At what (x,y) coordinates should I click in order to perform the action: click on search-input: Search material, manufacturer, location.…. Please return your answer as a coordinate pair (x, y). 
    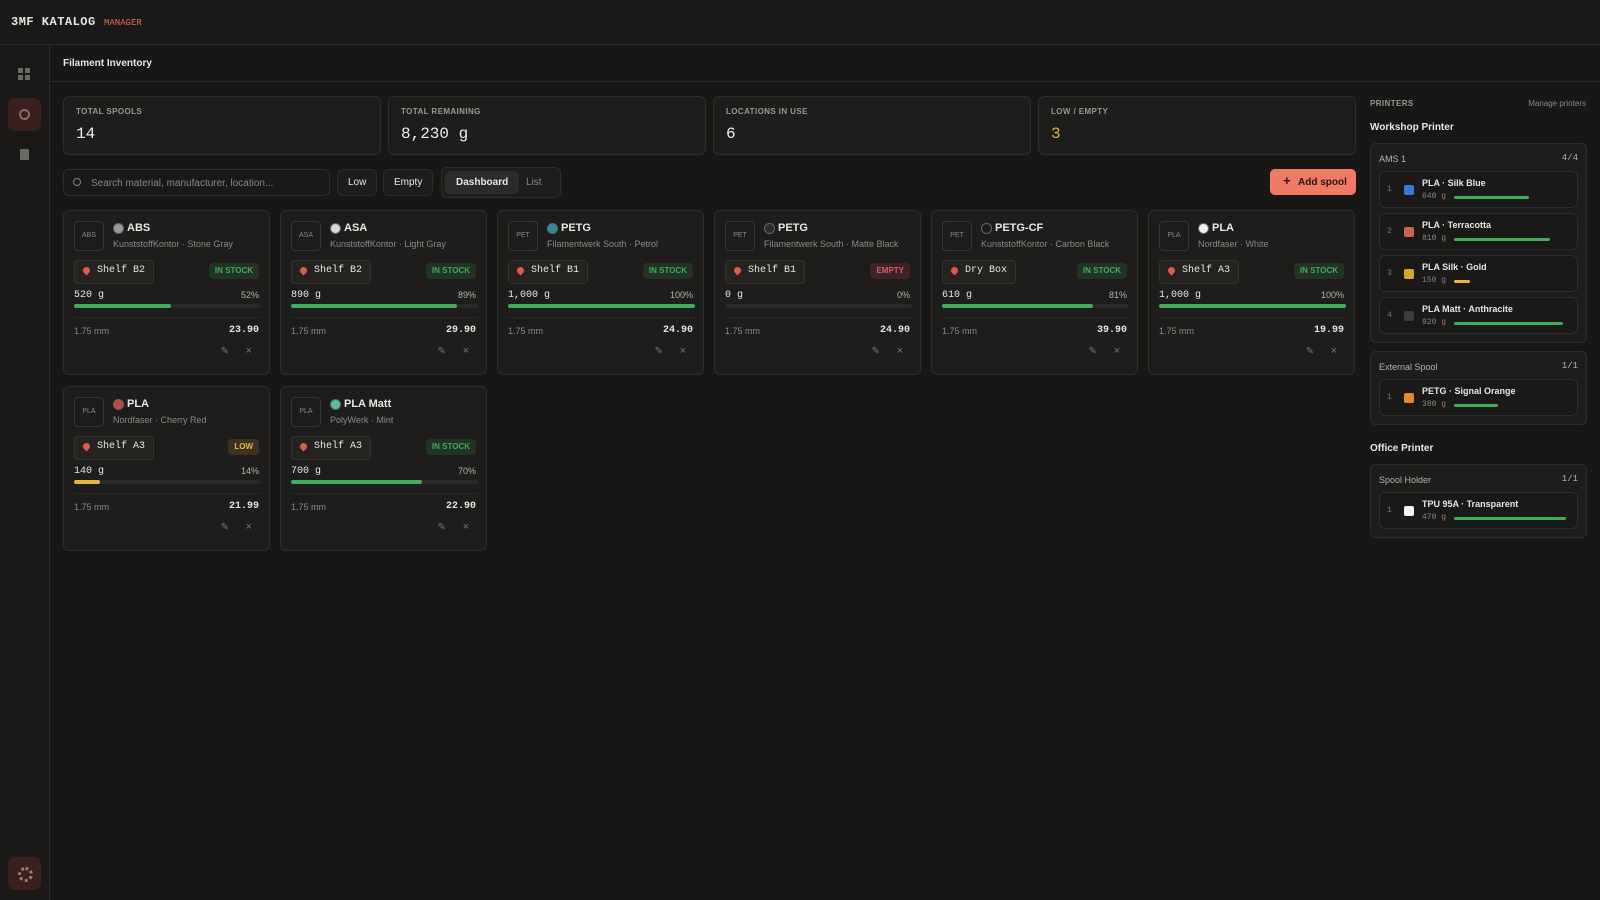
    Looking at the image, I should click on (196, 182).